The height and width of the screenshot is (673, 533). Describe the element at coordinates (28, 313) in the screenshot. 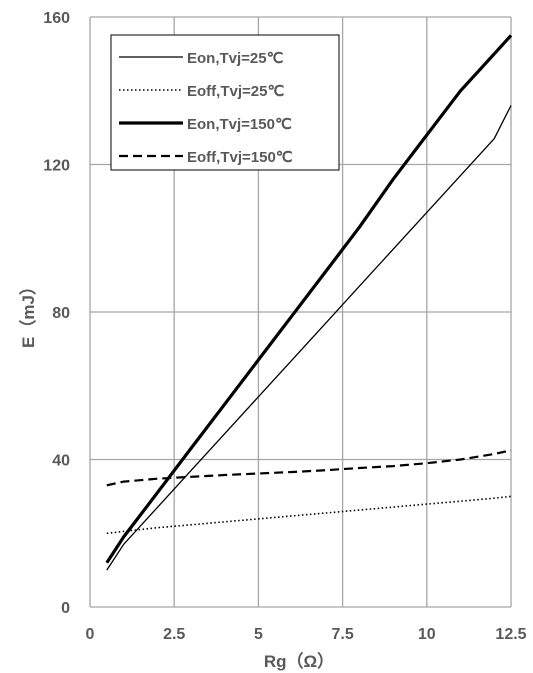

I see `y-axis-title: E（mJ）` at that location.